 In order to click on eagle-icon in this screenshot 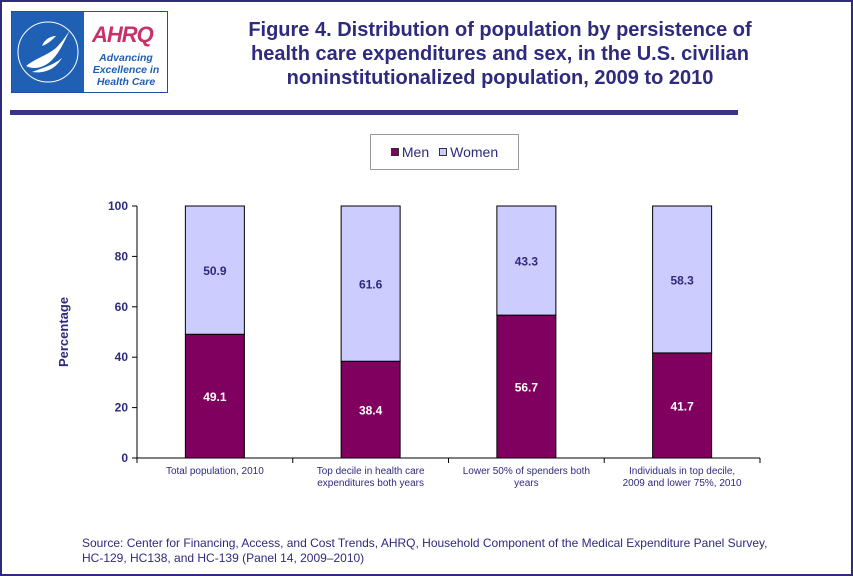, I will do `click(48, 52)`.